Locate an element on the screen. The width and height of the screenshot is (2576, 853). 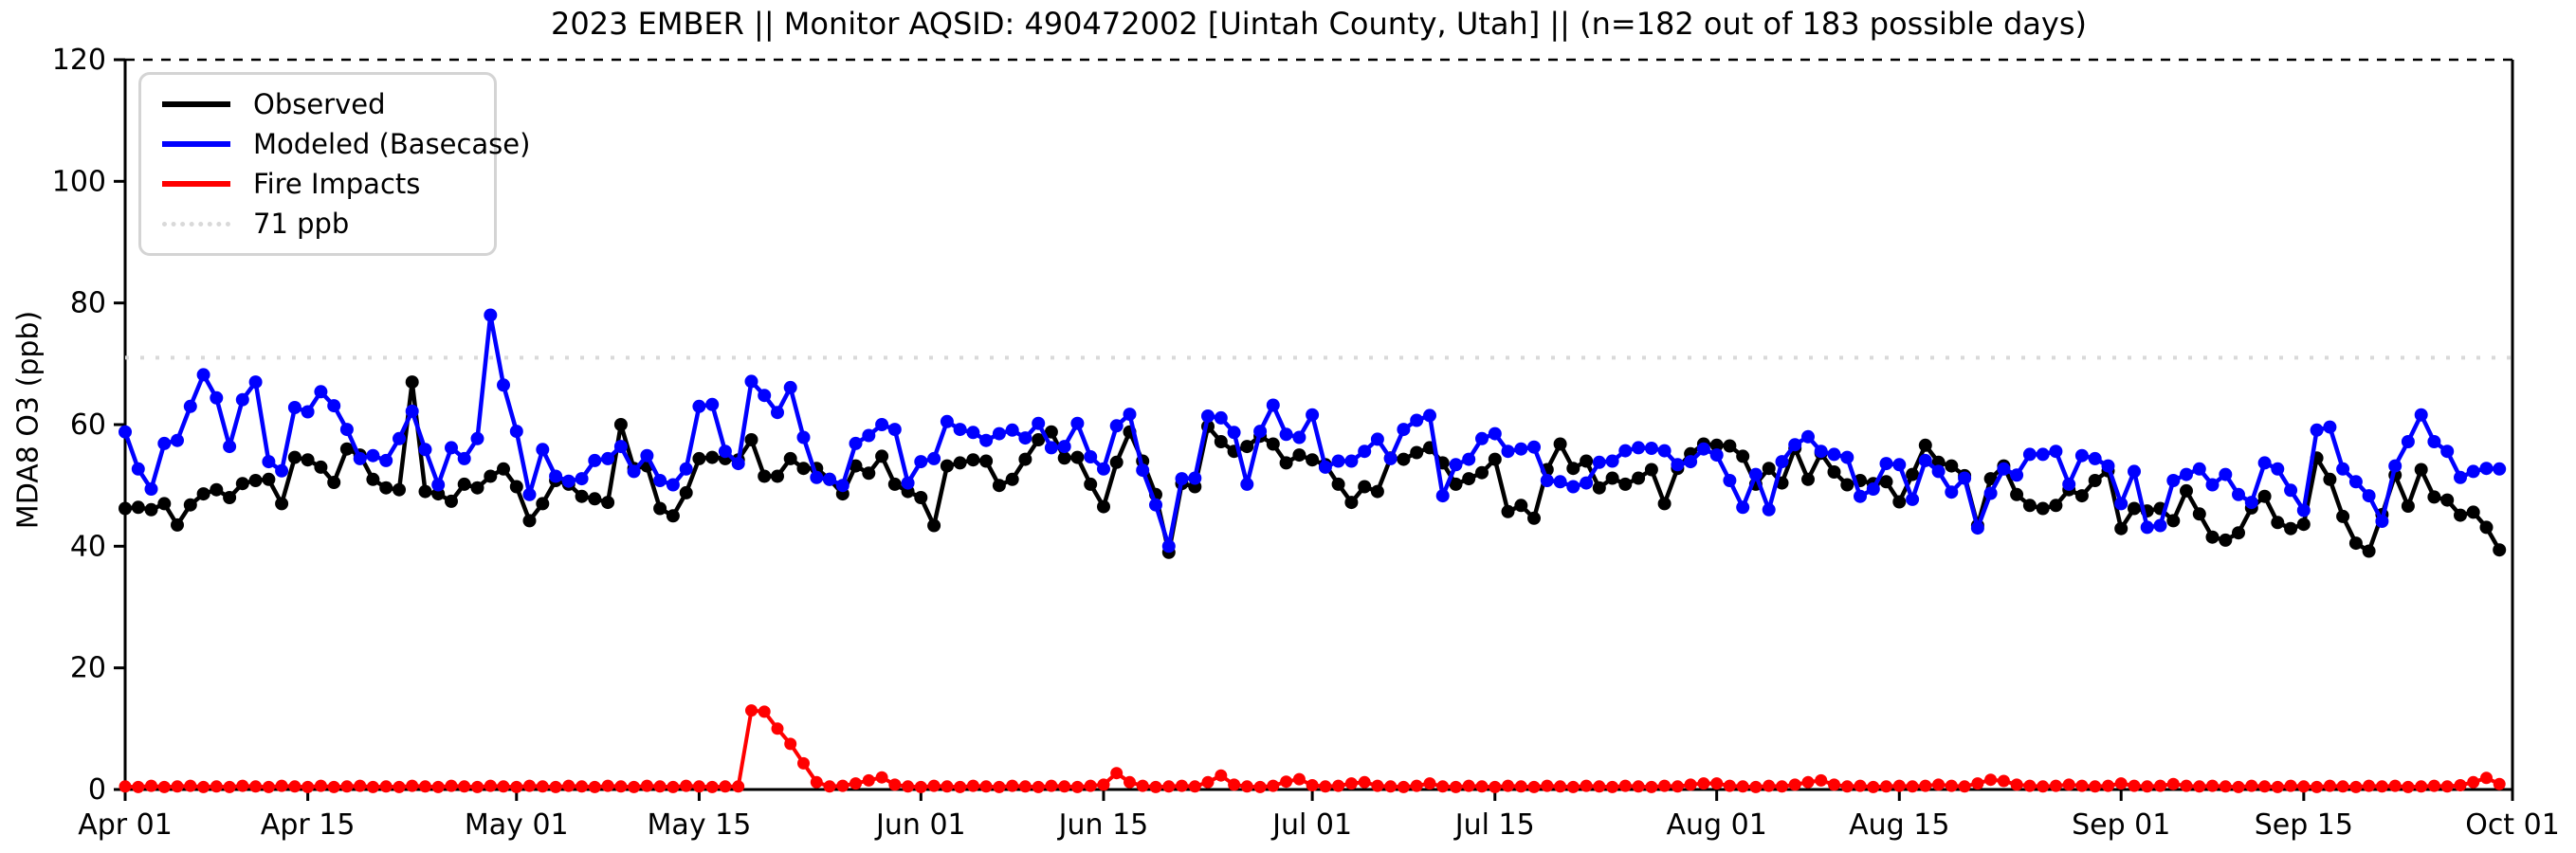
legend-label: Fire Impacts is located at coordinates (337, 184).